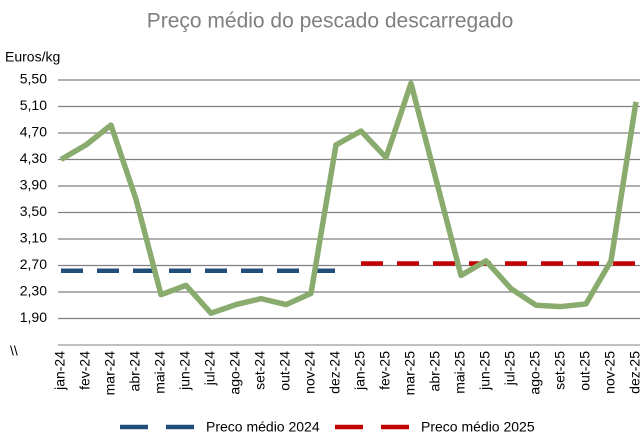 This screenshot has height=439, width=644. What do you see at coordinates (33, 185) in the screenshot?
I see `y-tick-label: 3,90` at bounding box center [33, 185].